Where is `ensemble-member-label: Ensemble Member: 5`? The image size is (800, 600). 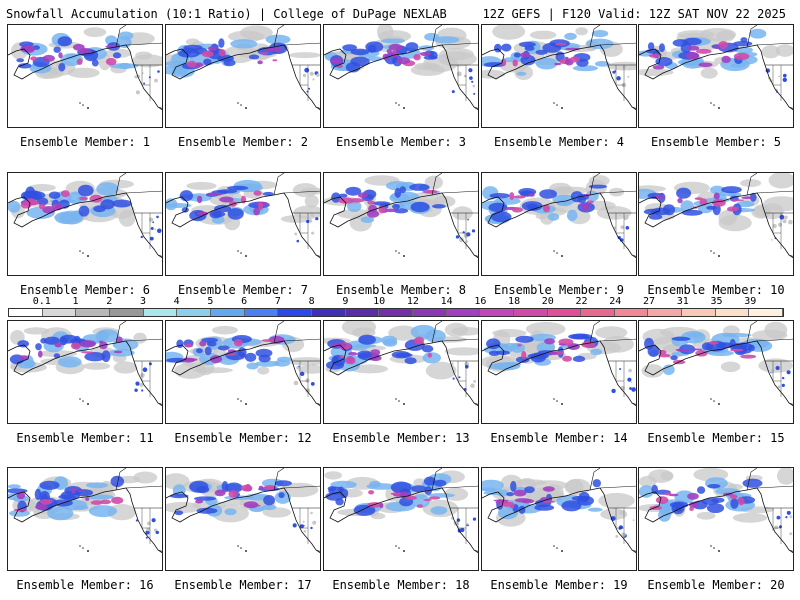 ensemble-member-label: Ensemble Member: 5 is located at coordinates (716, 142).